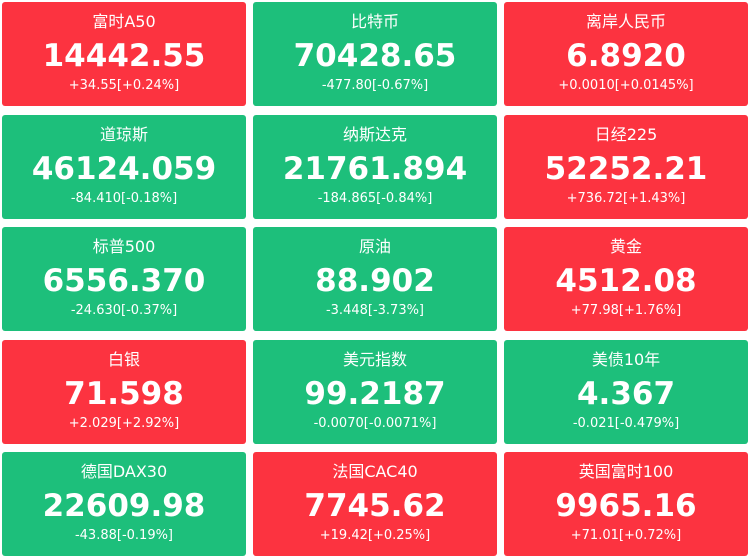 This screenshot has width=751, height=558. What do you see at coordinates (626, 310) in the screenshot?
I see `tile-change: +77.98[+1.76%]` at bounding box center [626, 310].